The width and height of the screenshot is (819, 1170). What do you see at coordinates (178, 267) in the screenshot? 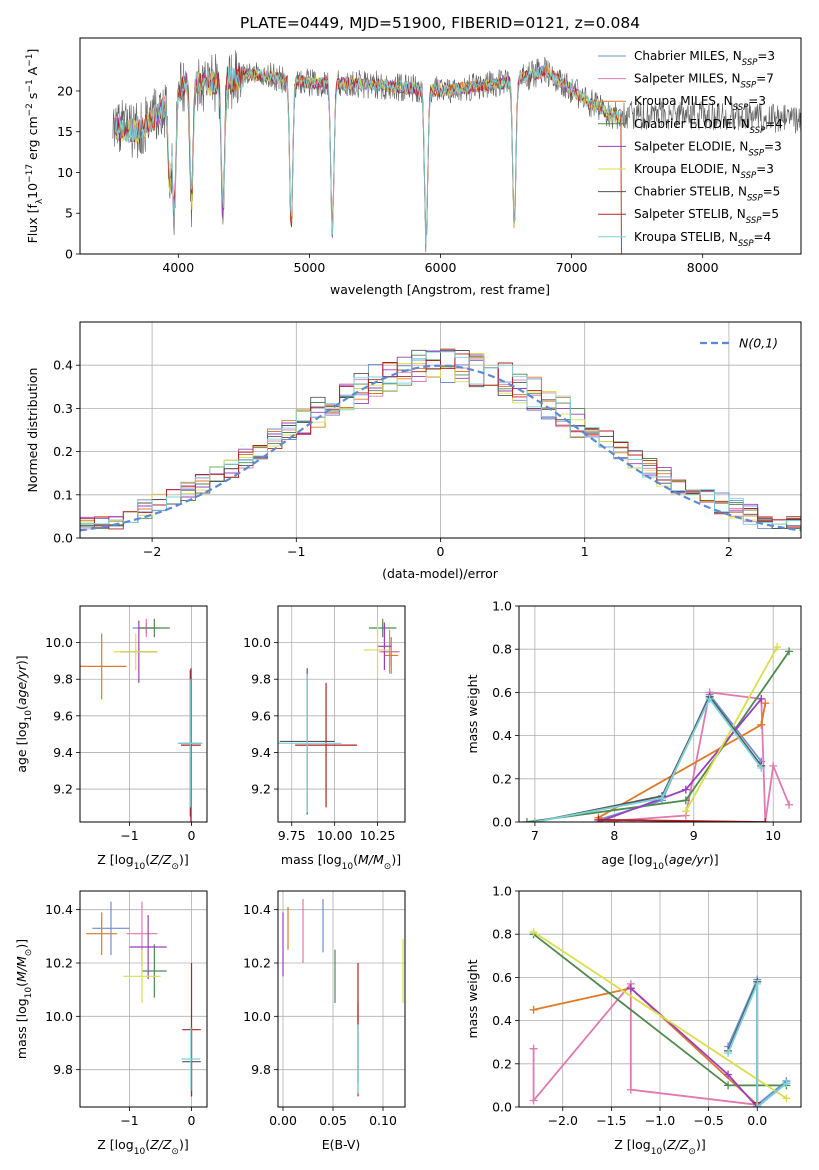
I see `x-tick-label: 4000` at bounding box center [178, 267].